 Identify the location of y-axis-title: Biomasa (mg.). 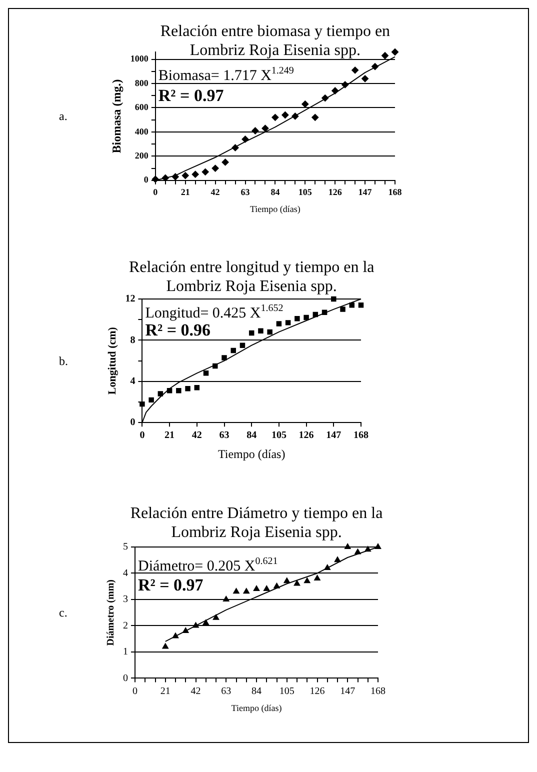
(116, 116).